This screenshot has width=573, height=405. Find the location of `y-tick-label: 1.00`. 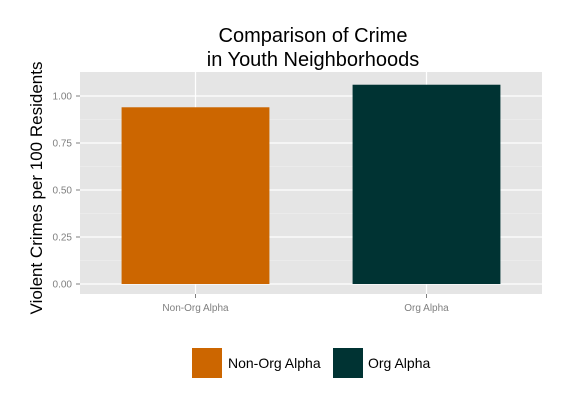

y-tick-label: 1.00 is located at coordinates (63, 97).